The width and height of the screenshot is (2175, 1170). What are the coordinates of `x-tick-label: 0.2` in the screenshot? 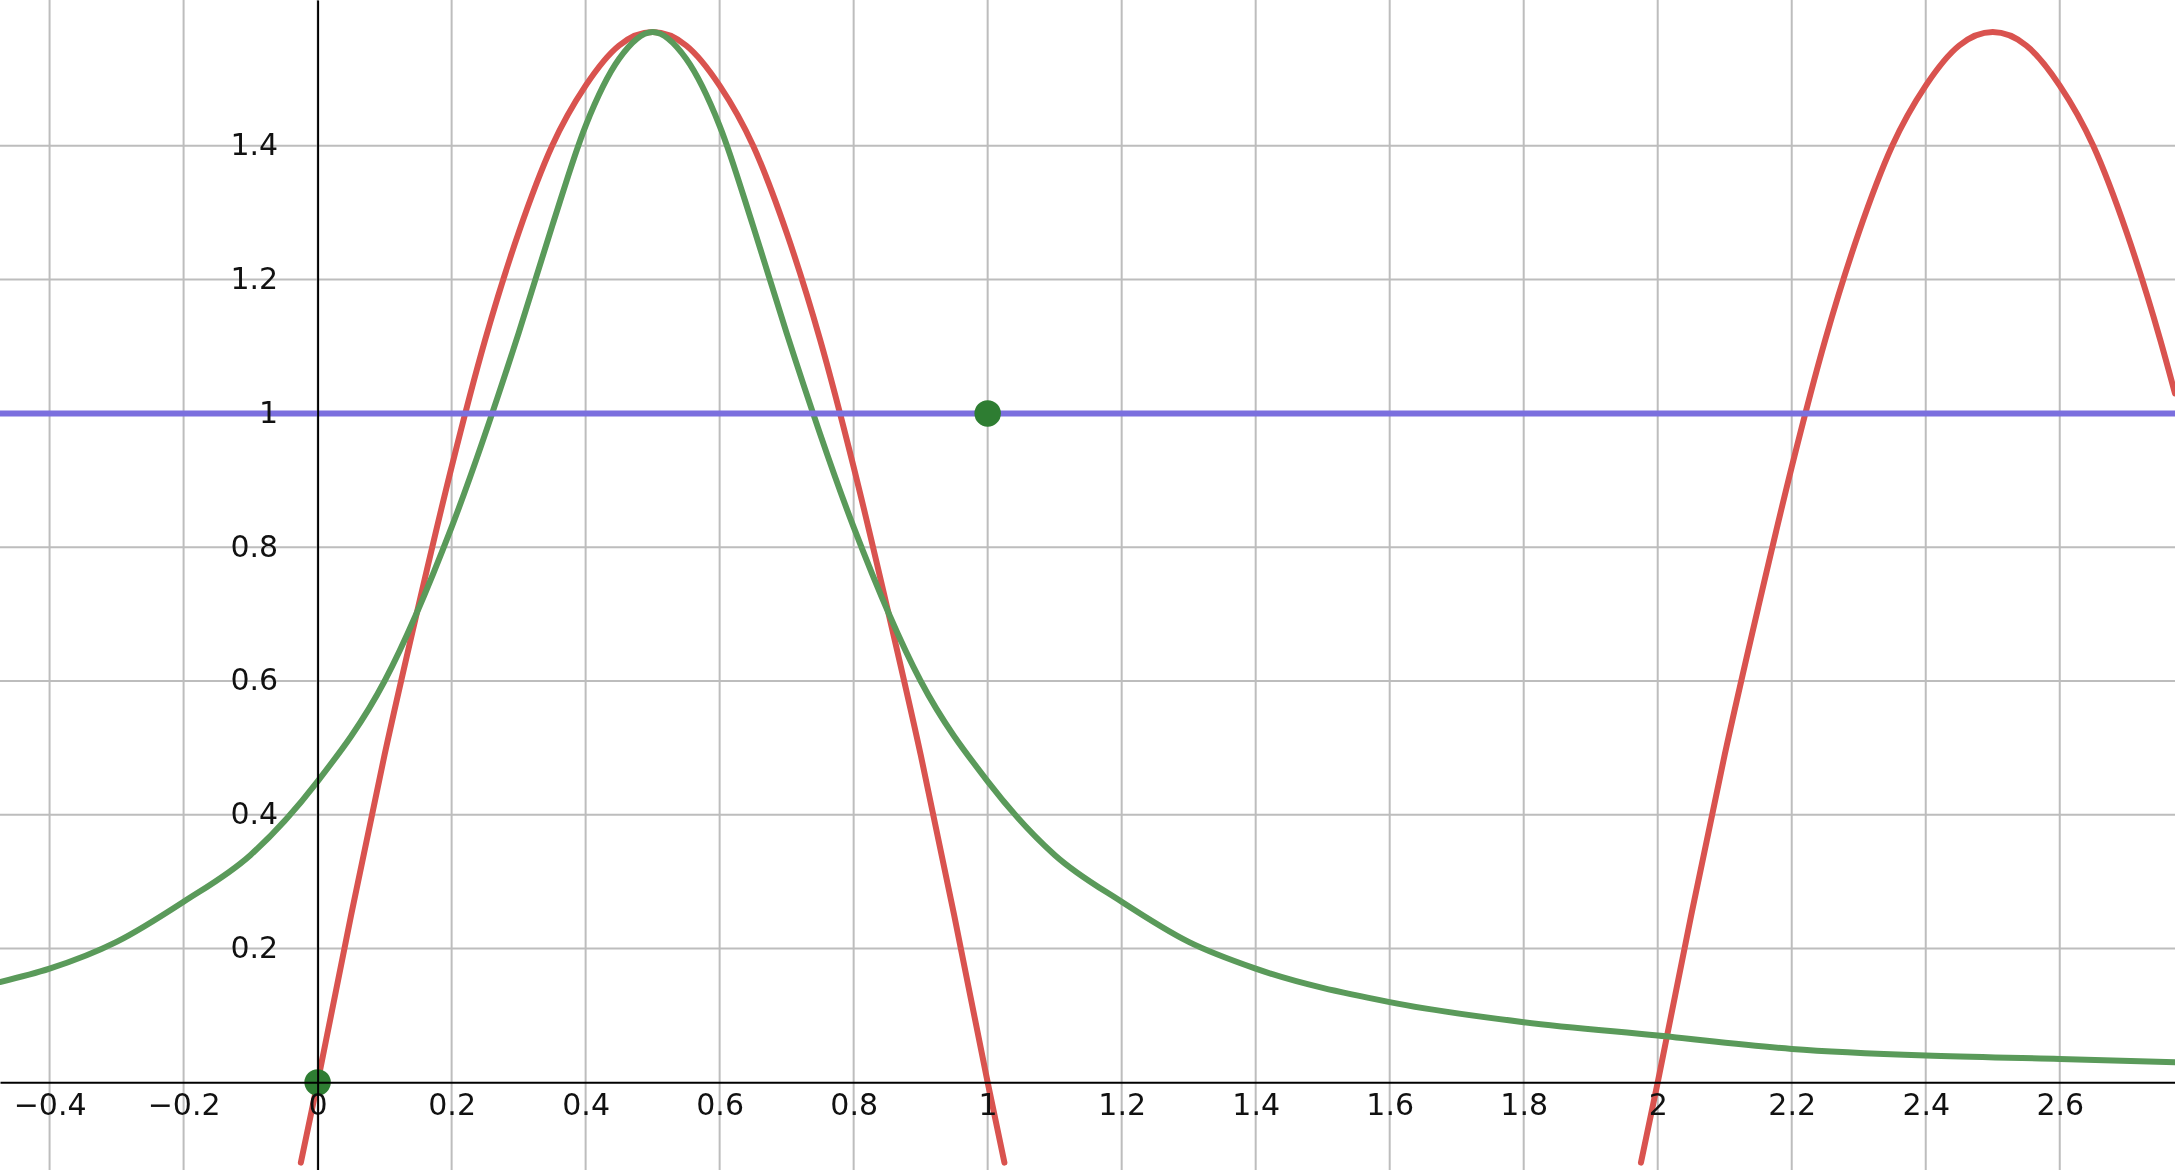 It's located at (452, 1104).